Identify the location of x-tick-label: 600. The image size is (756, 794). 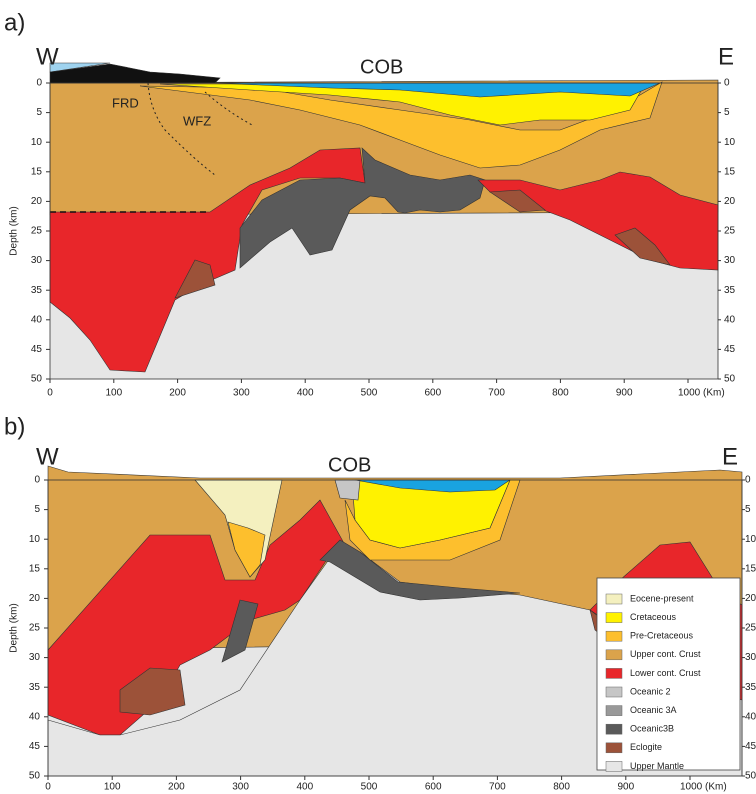
(432, 393).